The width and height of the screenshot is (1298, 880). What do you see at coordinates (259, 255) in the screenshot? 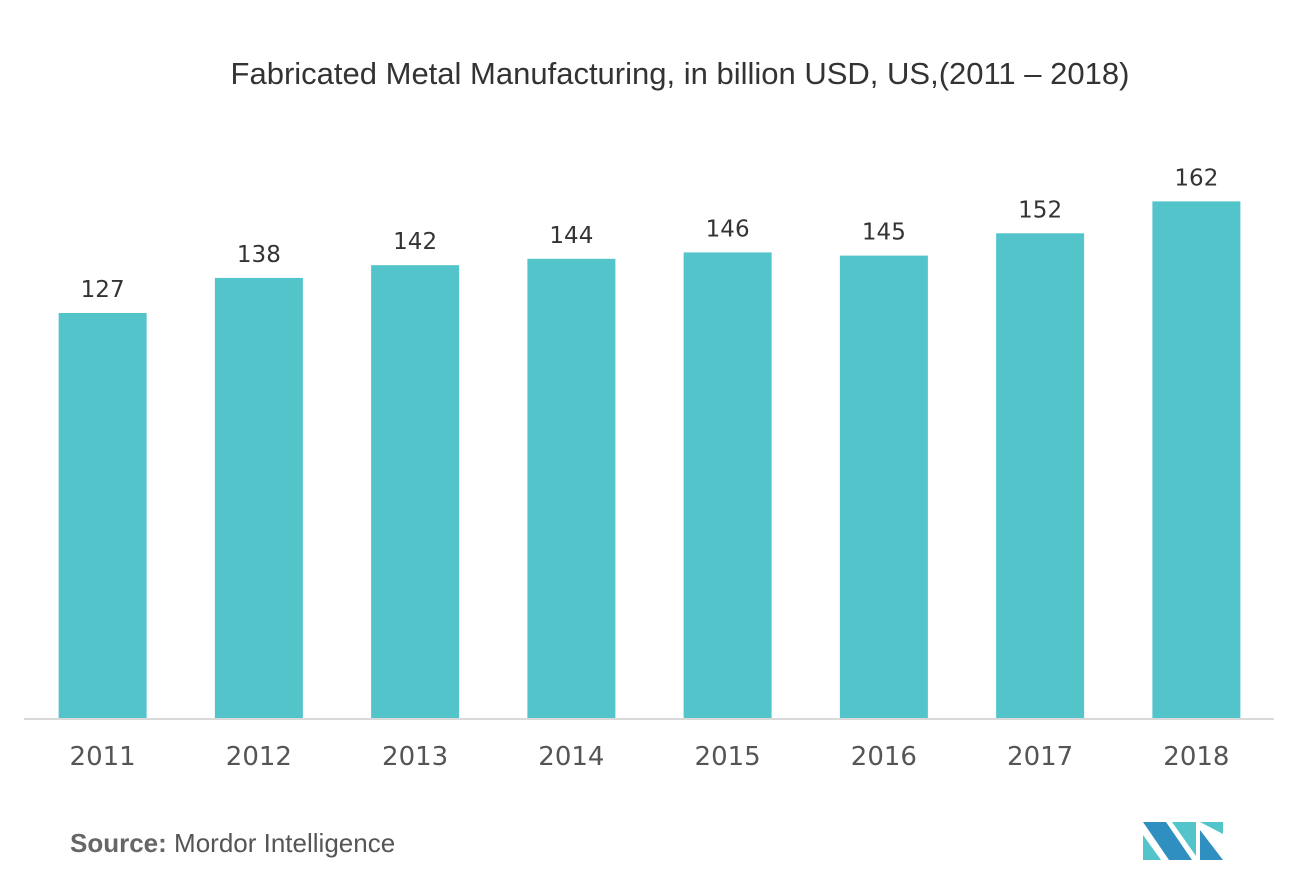
I see `data-label: 138` at bounding box center [259, 255].